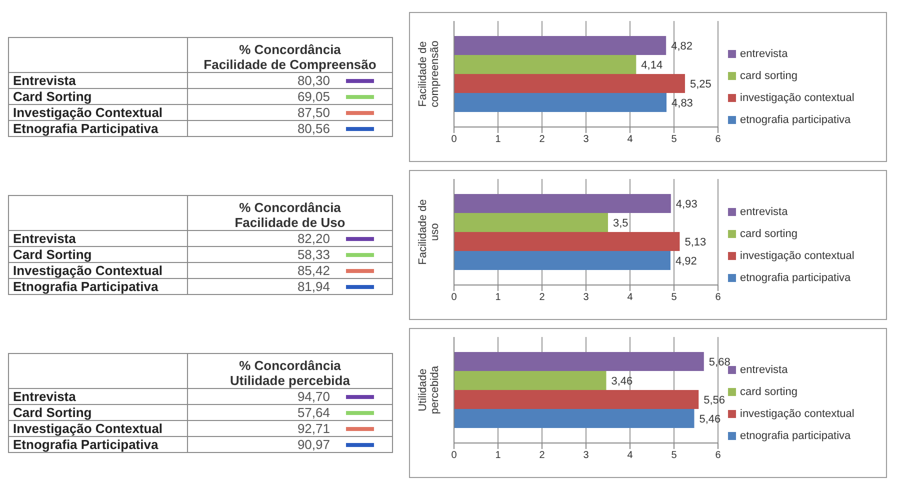  Describe the element at coordinates (313, 112) in the screenshot. I see `data-label: 87,50` at that location.